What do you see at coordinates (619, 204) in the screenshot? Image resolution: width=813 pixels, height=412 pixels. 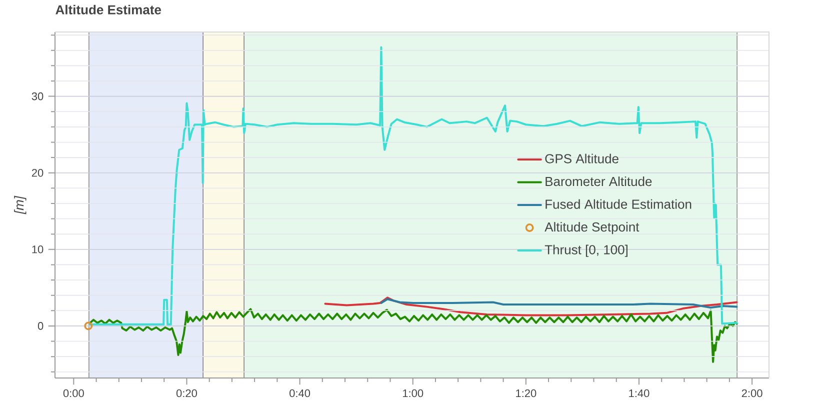 I see `legend-label: Fused Altitude Estimation` at bounding box center [619, 204].